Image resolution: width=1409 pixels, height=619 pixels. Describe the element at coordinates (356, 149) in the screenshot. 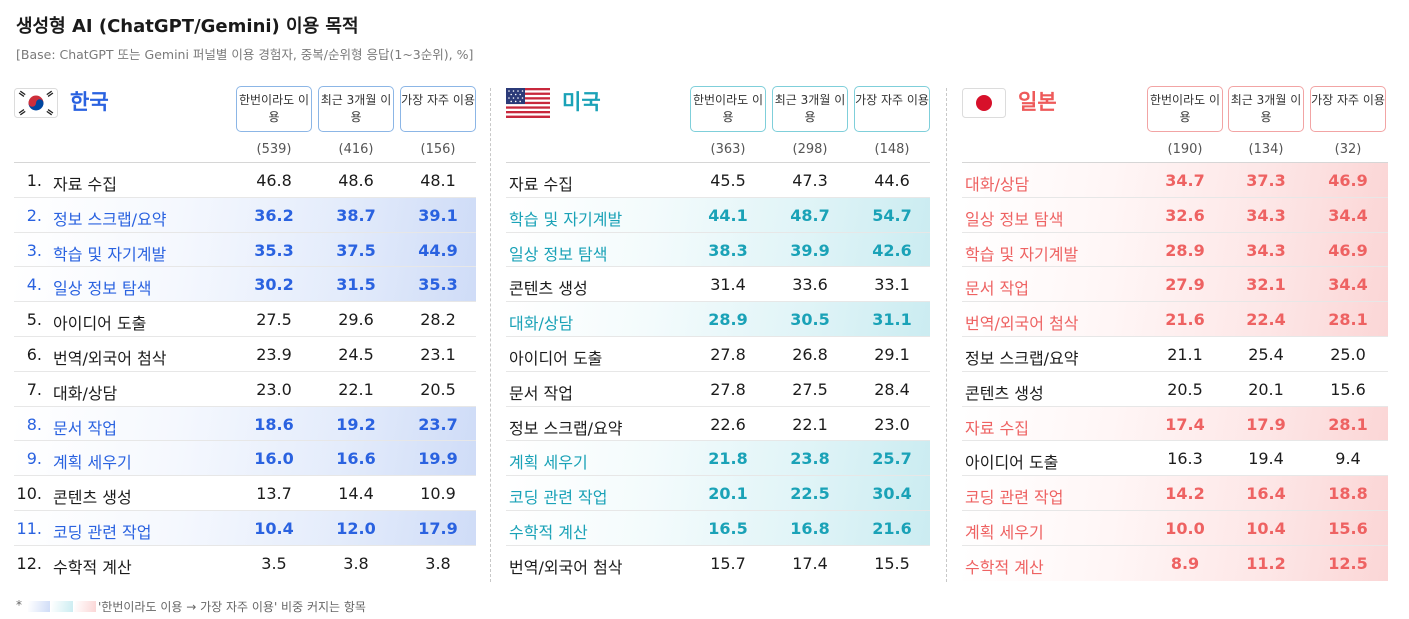

I see `base-count: (416)` at that location.